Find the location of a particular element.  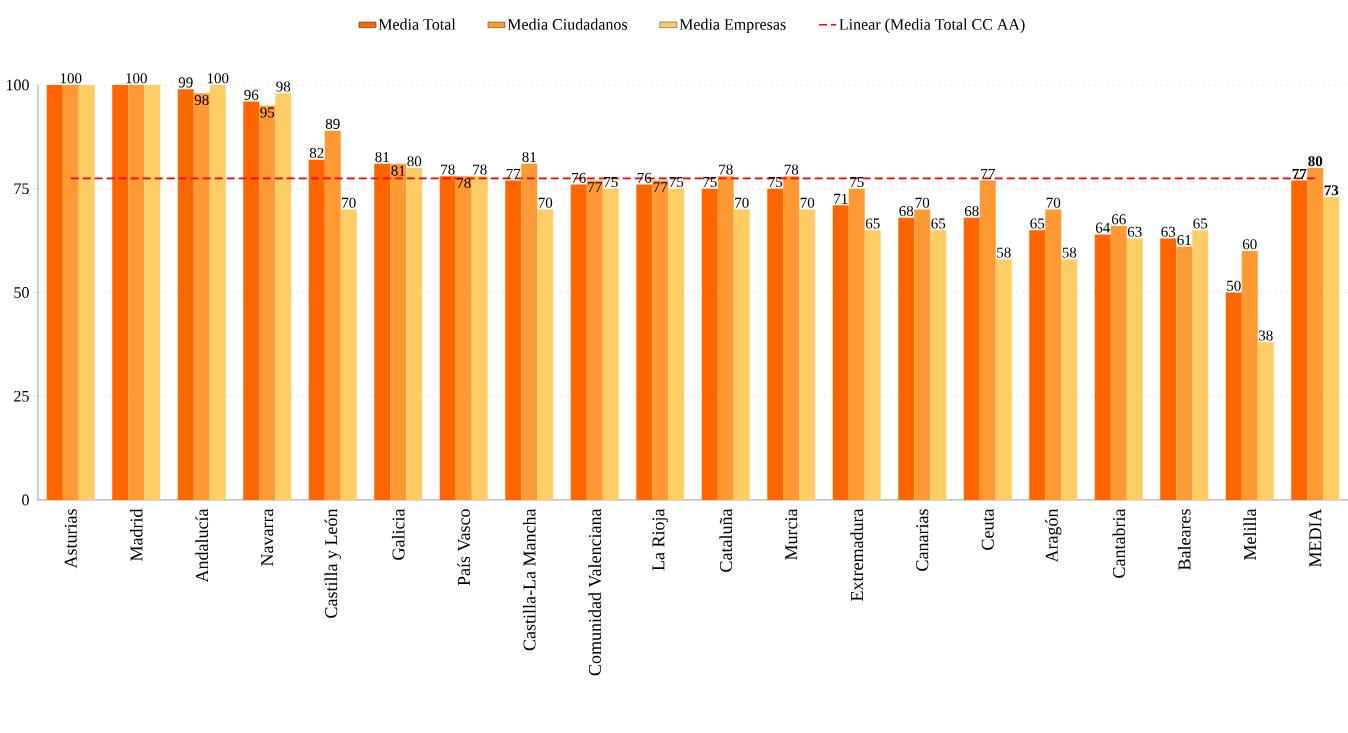

y-tick-label: 0 is located at coordinates (25, 500).